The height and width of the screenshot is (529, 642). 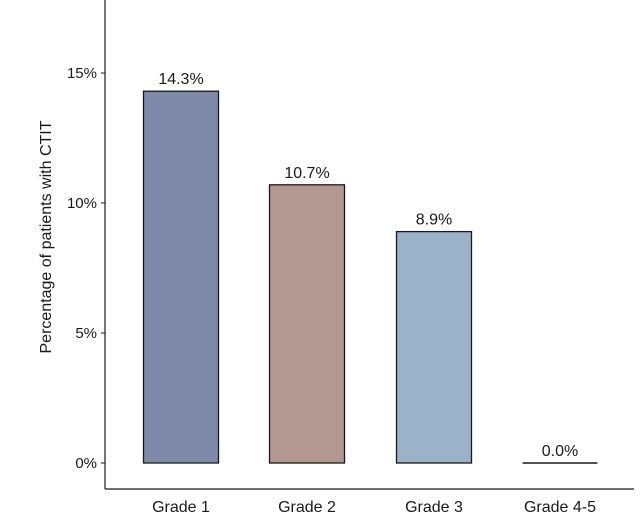 I want to click on data-label: 10.7%, so click(x=306, y=173).